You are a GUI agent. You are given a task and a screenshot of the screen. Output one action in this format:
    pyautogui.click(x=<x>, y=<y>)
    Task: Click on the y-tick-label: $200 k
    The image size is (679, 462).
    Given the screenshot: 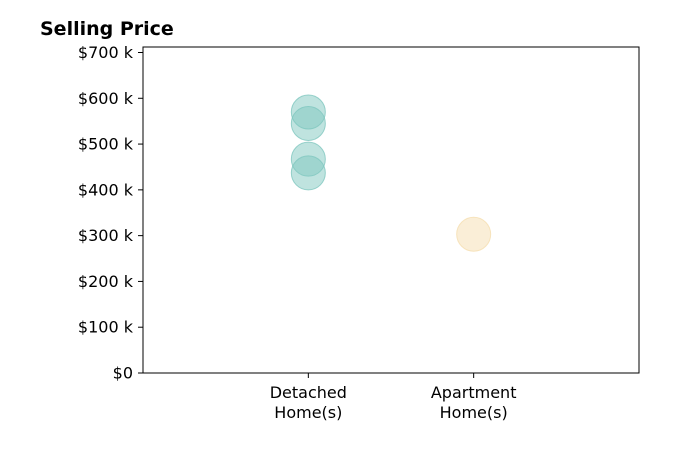 What is the action you would take?
    pyautogui.click(x=106, y=281)
    